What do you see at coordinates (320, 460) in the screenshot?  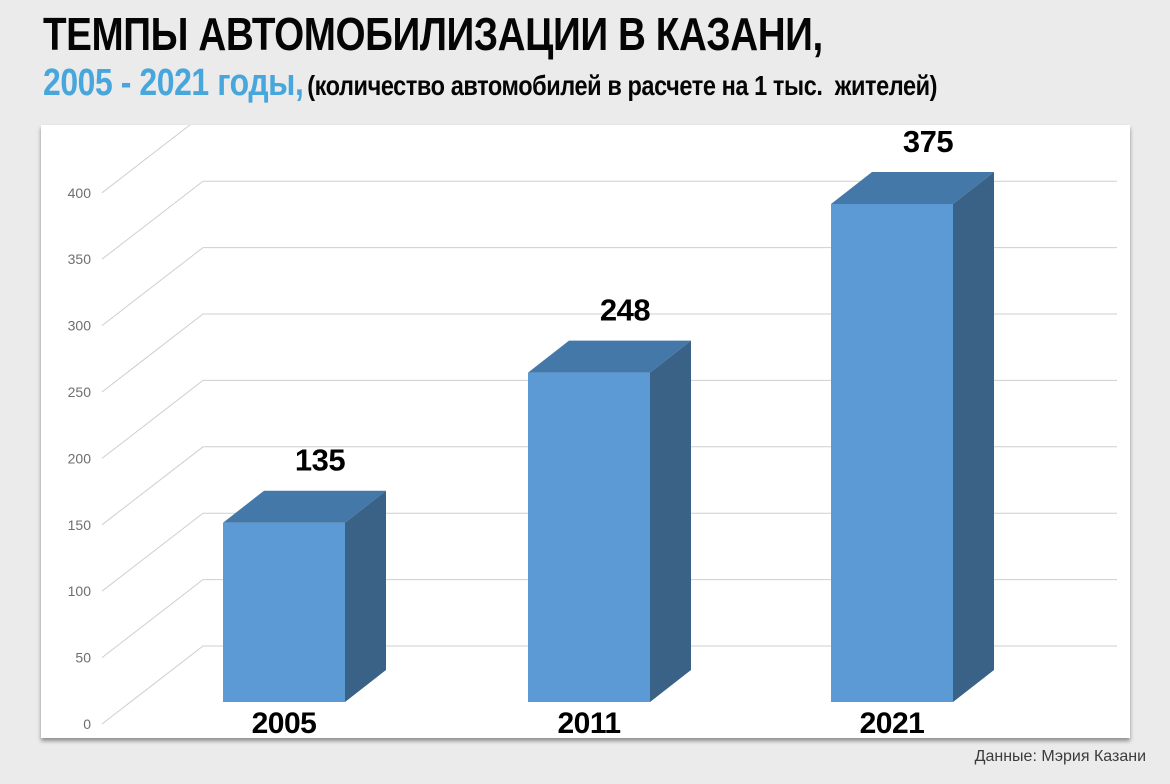 I see `bar-value-label: 135` at bounding box center [320, 460].